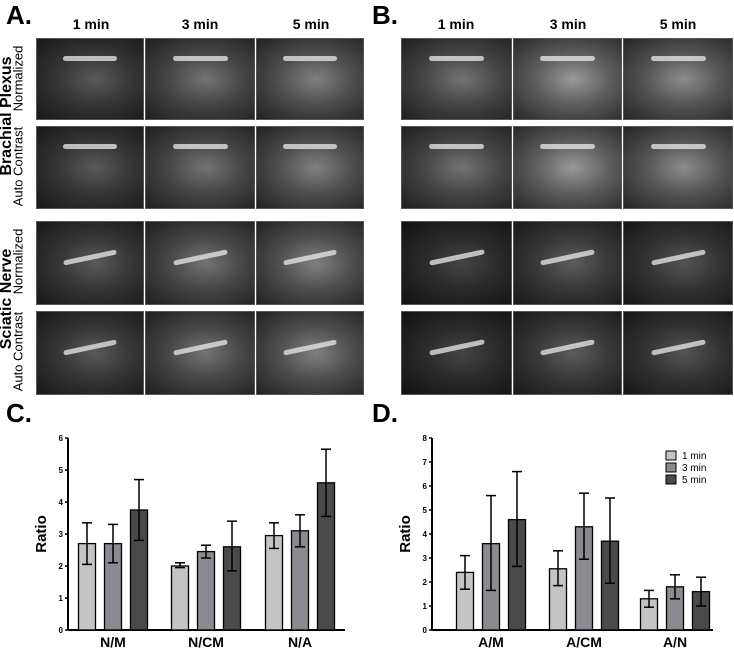 The image size is (734, 651). I want to click on bar-N/A-1min, so click(274, 582).